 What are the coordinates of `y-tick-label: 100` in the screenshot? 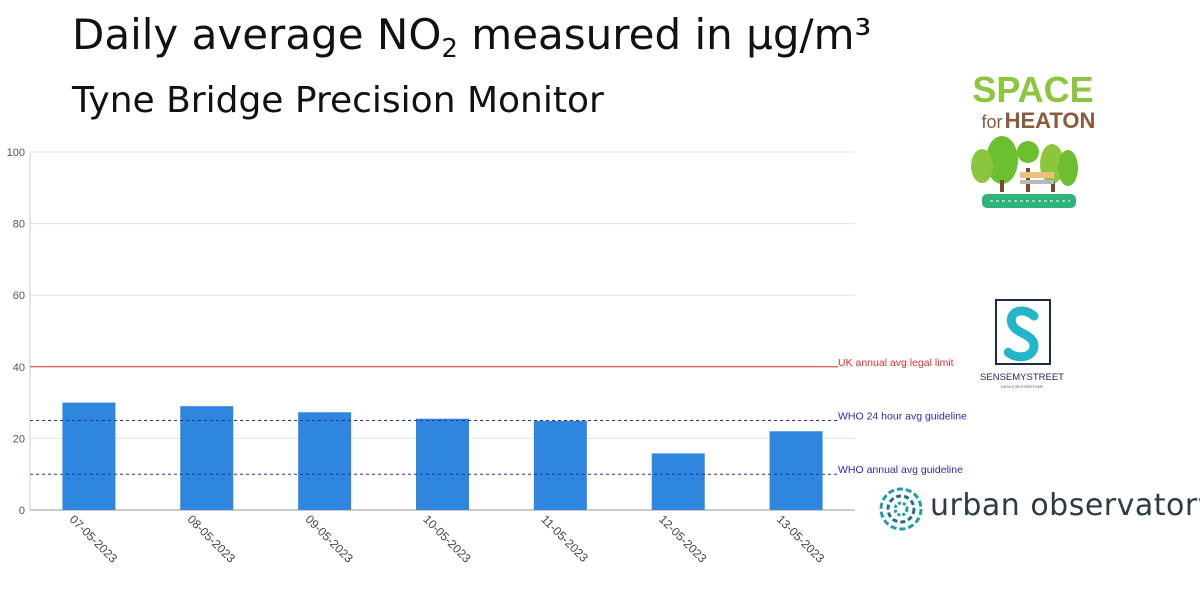 It's located at (16, 153).